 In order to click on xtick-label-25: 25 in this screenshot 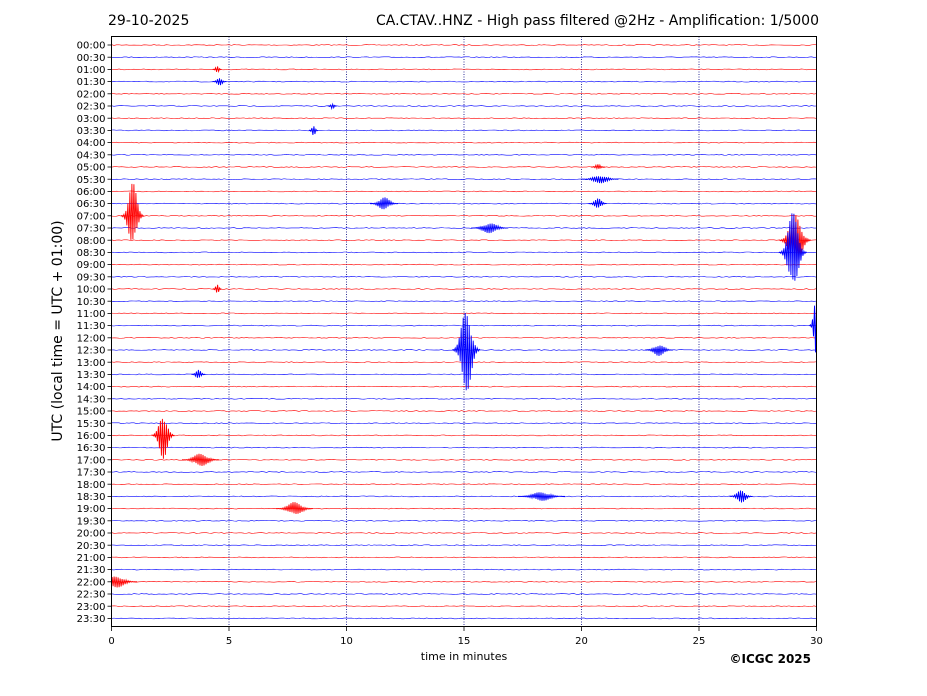, I will do `click(699, 641)`.